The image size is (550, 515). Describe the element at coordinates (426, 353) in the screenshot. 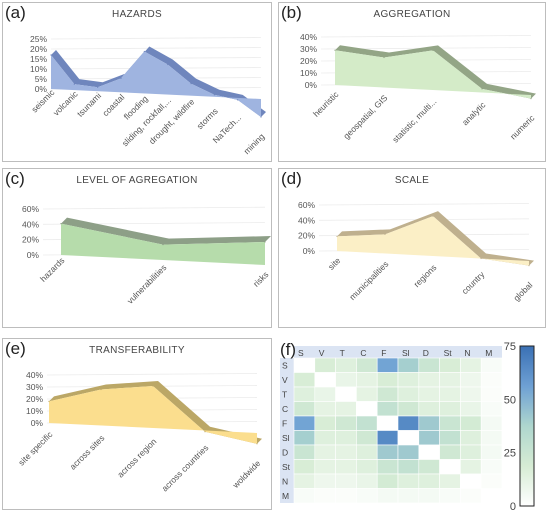

I see `heatmap-column-label: D` at that location.